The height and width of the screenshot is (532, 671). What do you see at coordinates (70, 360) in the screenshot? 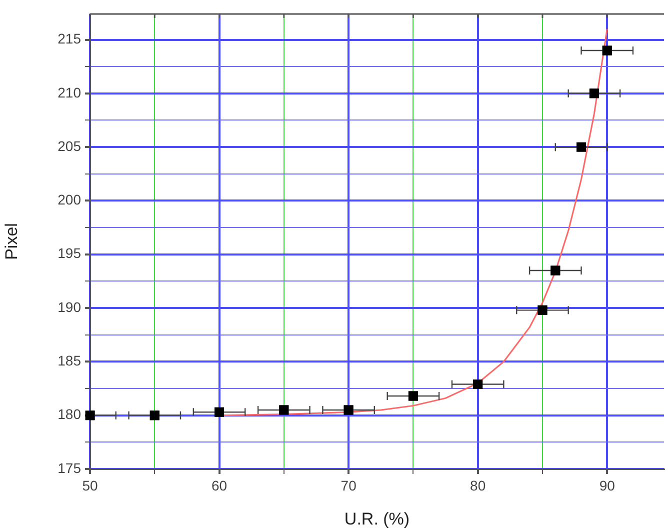
I see `y-tick-label: 185` at bounding box center [70, 360].